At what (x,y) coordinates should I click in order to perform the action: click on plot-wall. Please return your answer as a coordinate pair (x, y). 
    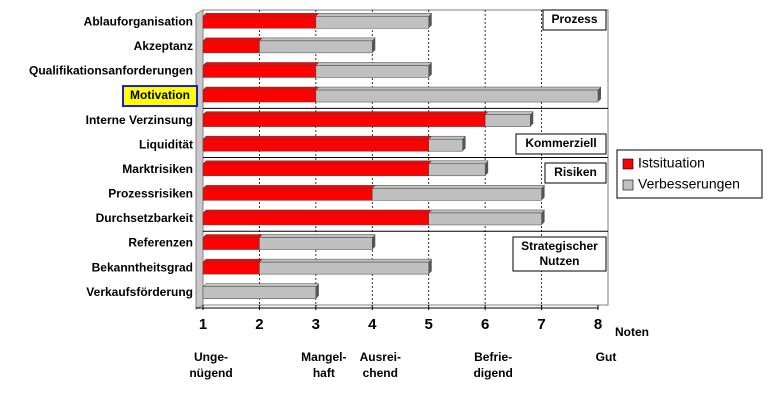
    Looking at the image, I should click on (199, 159).